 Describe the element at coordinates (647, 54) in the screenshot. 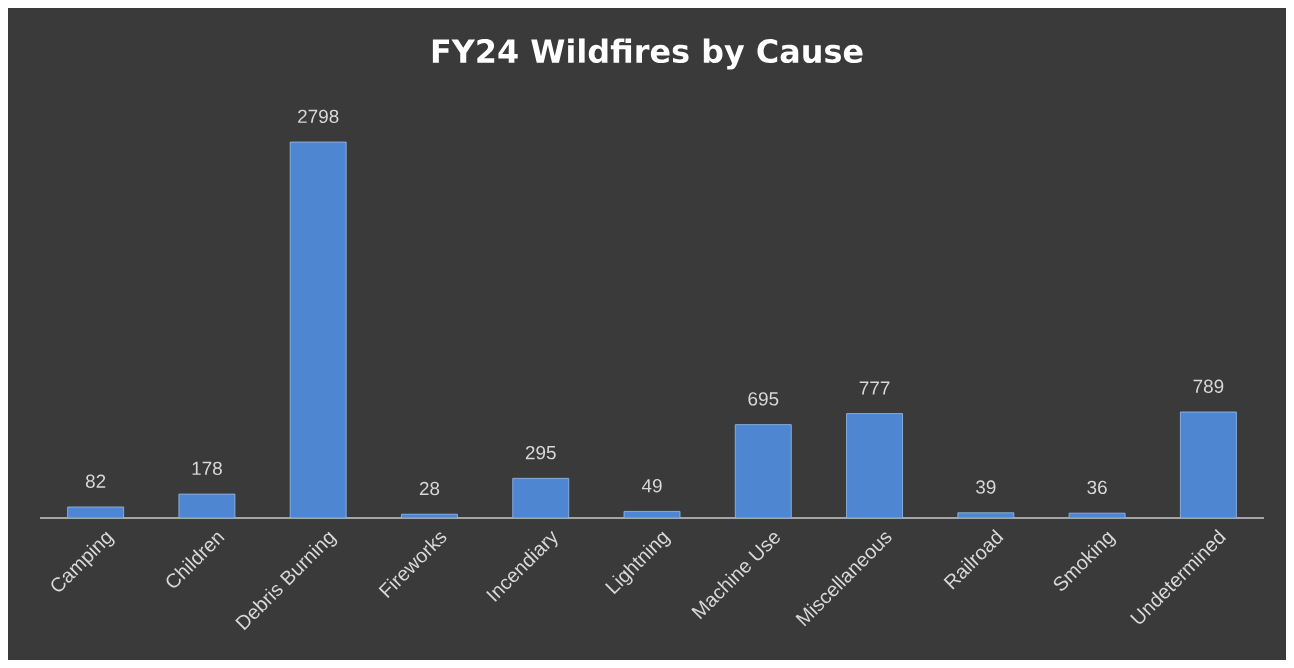

I see `chart-title: FY24 Wildfires by Cause` at that location.